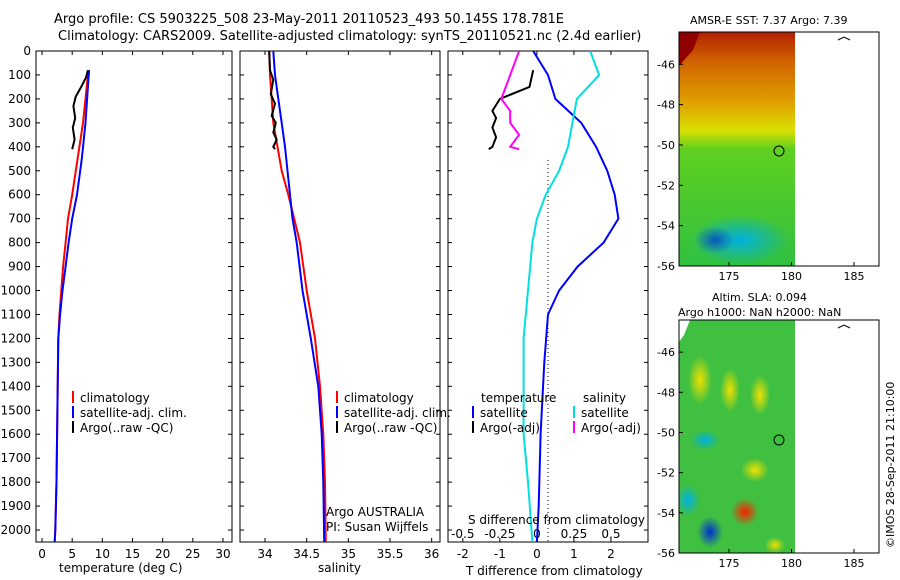 The height and width of the screenshot is (580, 900). I want to click on y-tick-label: 1200, so click(15, 338).